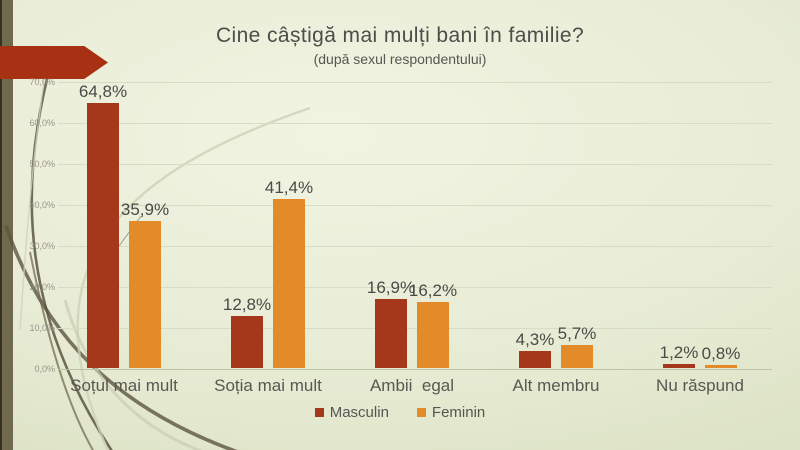 This screenshot has height=450, width=800. Describe the element at coordinates (391, 288) in the screenshot. I see `data-label-masculin-2: 16,9%` at that location.